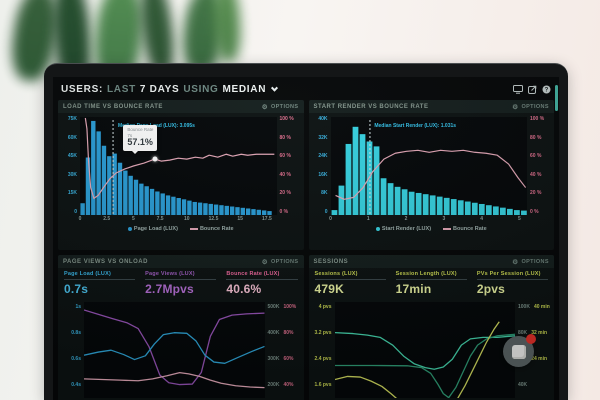 This screenshot has width=600, height=400. Describe the element at coordinates (288, 333) in the screenshot. I see `y-axis-tick: 80%` at that location.